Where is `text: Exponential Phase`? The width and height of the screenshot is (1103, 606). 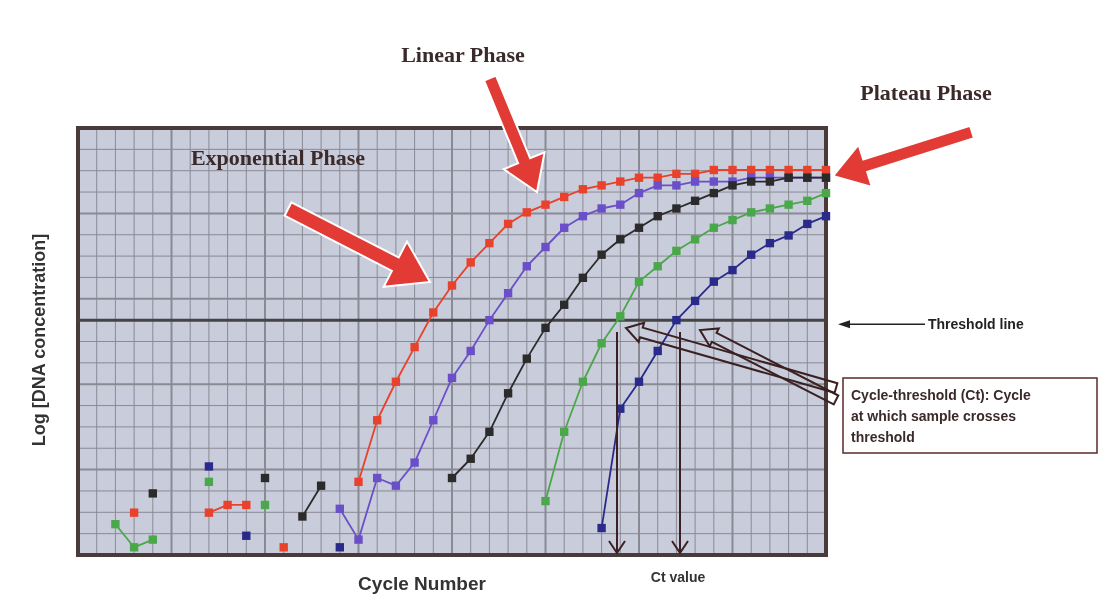
text: Exponential Phase is located at coordinates (278, 157).